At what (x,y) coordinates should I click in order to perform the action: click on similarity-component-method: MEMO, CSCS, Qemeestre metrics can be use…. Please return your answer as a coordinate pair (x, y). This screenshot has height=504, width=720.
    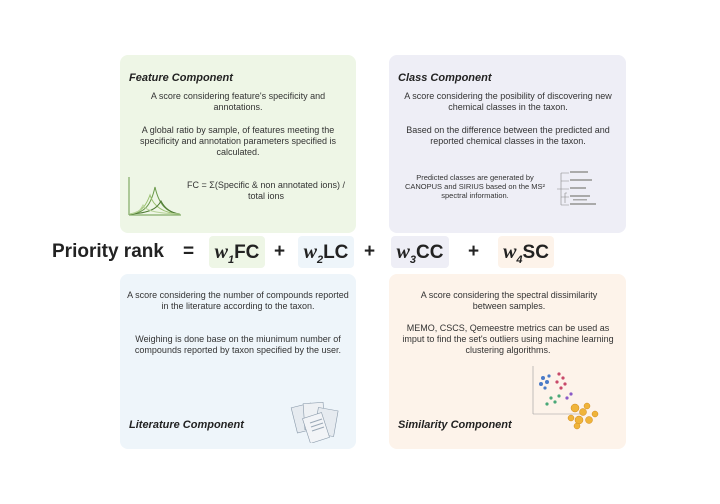
    Looking at the image, I should click on (508, 339).